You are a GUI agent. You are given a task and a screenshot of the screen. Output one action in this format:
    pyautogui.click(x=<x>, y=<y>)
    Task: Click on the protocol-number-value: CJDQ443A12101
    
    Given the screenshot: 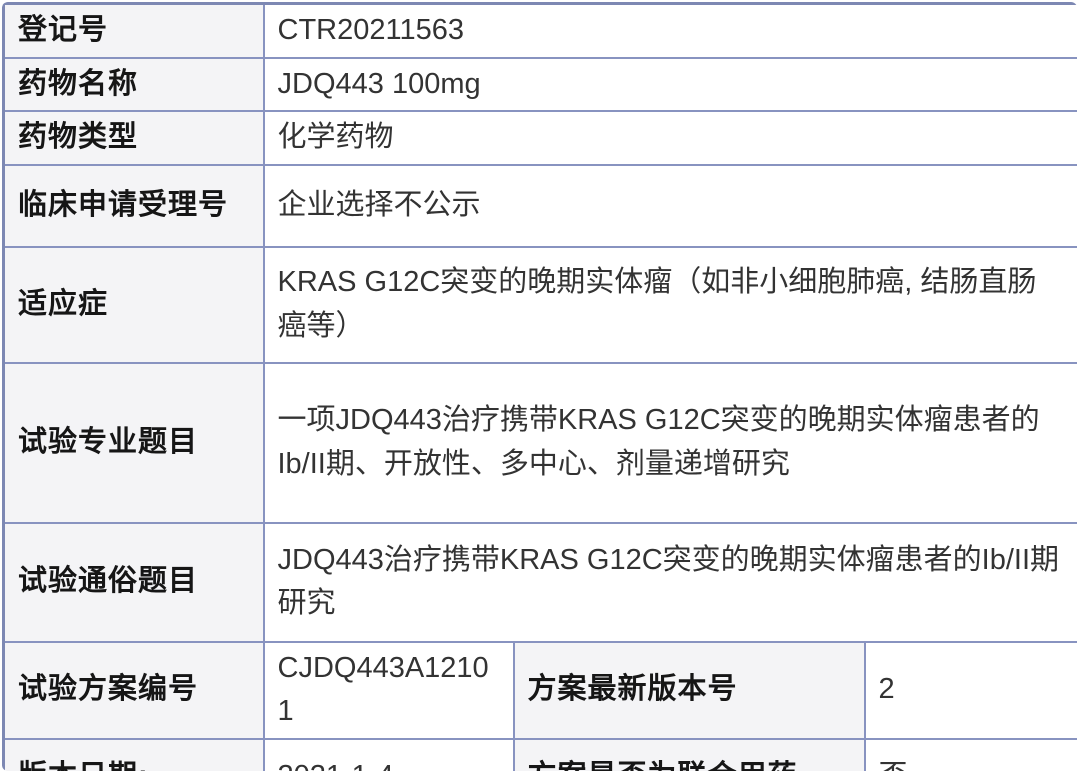 What is the action you would take?
    pyautogui.click(x=388, y=690)
    